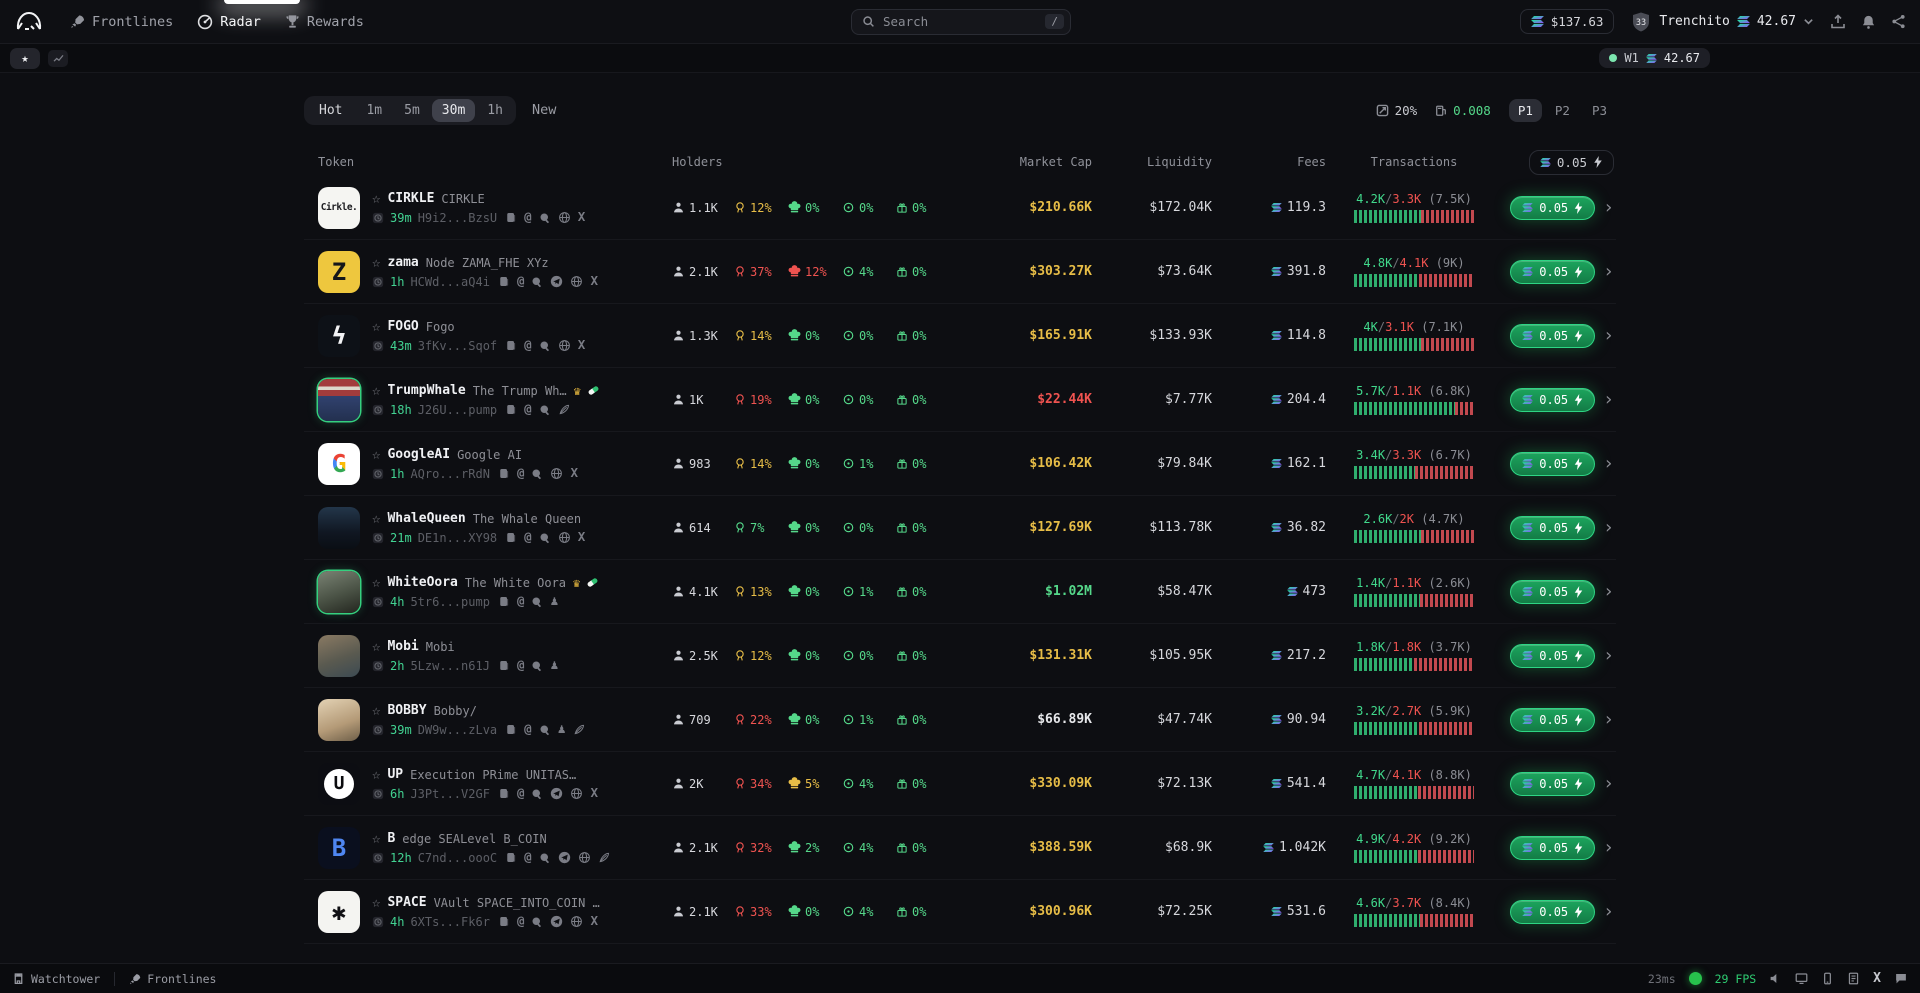 The image size is (1920, 993). I want to click on token-address: H9i2...BzsU, so click(457, 217).